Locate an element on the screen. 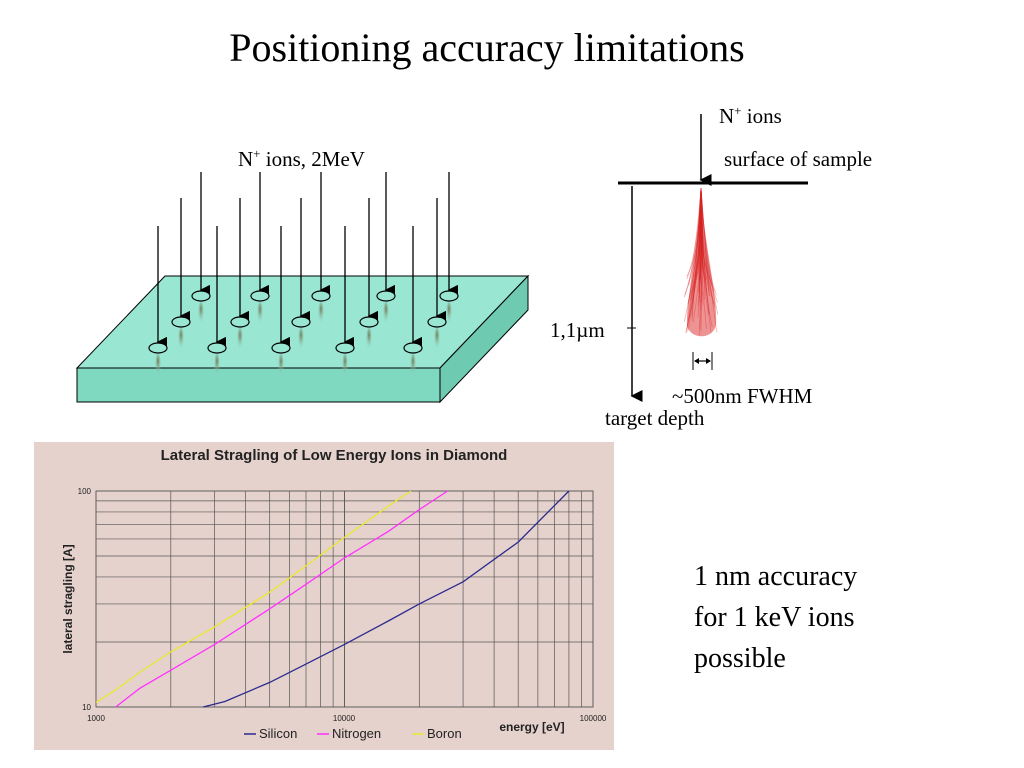 The height and width of the screenshot is (768, 1024). fwhm-marker is located at coordinates (702, 361).